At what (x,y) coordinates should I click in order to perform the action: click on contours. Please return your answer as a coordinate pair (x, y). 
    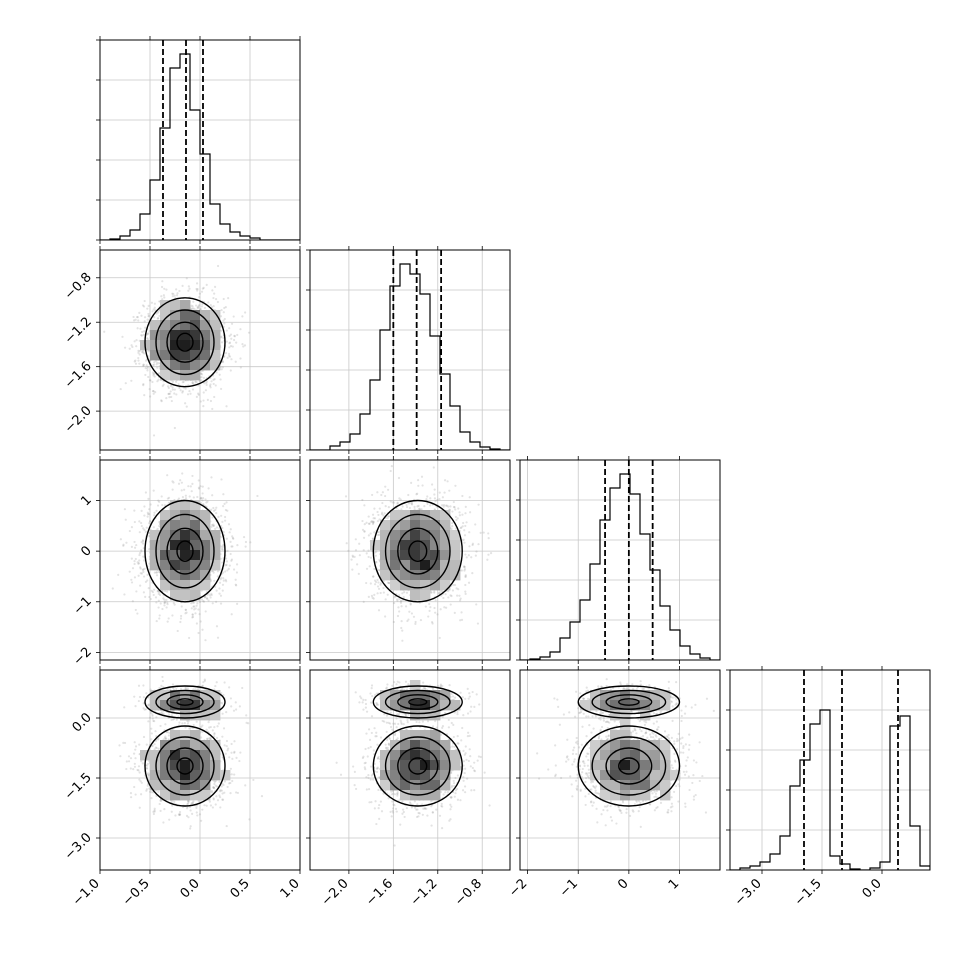
    Looking at the image, I should click on (185, 342).